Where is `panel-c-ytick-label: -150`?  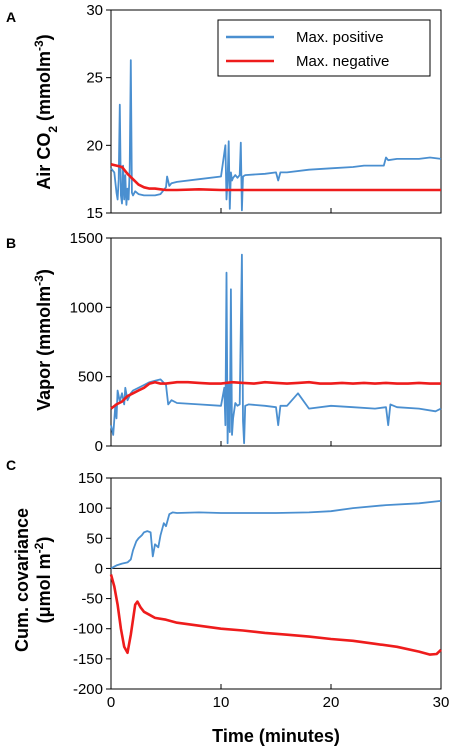 panel-c-ytick-label: -150 is located at coordinates (88, 659).